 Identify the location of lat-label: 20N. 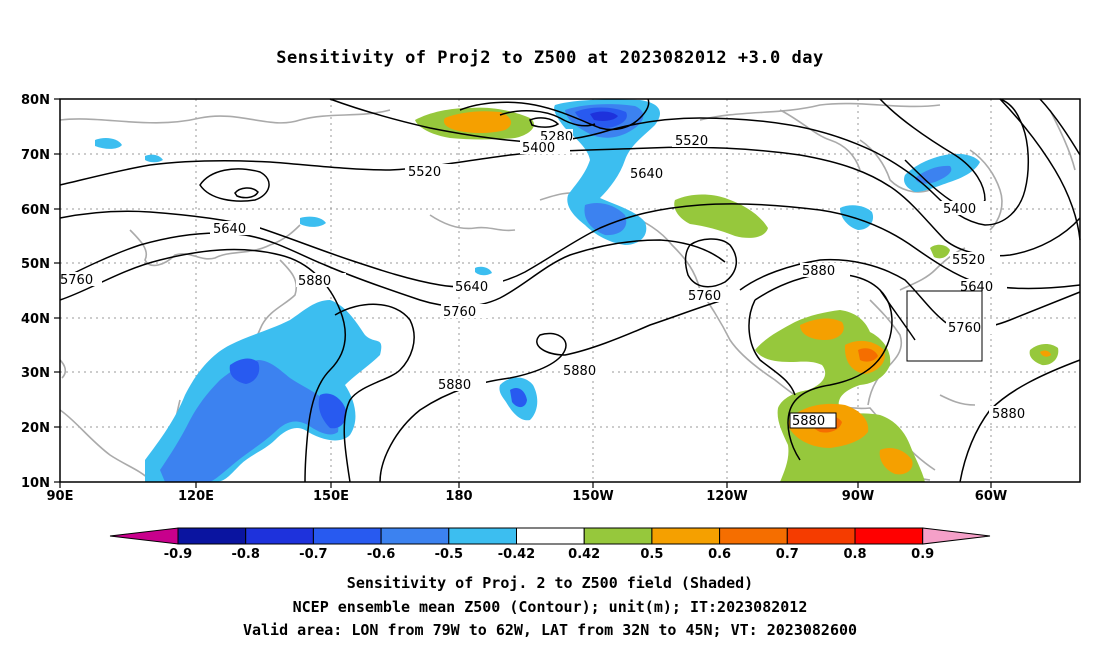
(35, 428).